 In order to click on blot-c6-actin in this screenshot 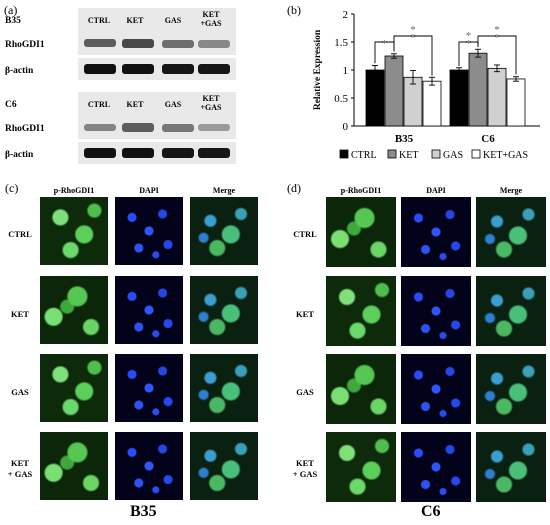, I will do `click(157, 153)`.